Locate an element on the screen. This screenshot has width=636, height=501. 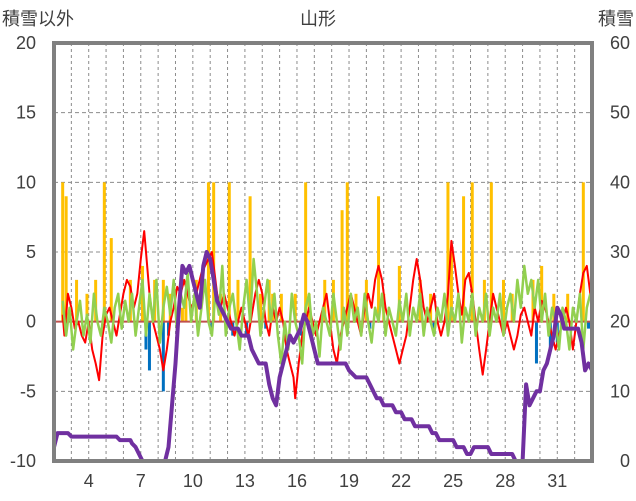
left-axis-label: 積雪以外 is located at coordinates (38, 19).